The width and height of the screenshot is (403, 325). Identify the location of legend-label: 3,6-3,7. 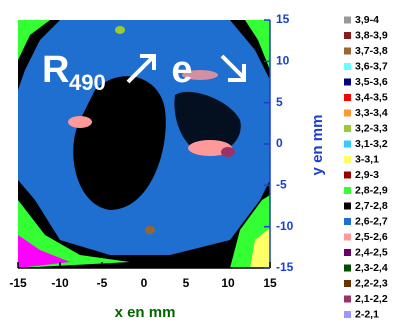
(371, 66).